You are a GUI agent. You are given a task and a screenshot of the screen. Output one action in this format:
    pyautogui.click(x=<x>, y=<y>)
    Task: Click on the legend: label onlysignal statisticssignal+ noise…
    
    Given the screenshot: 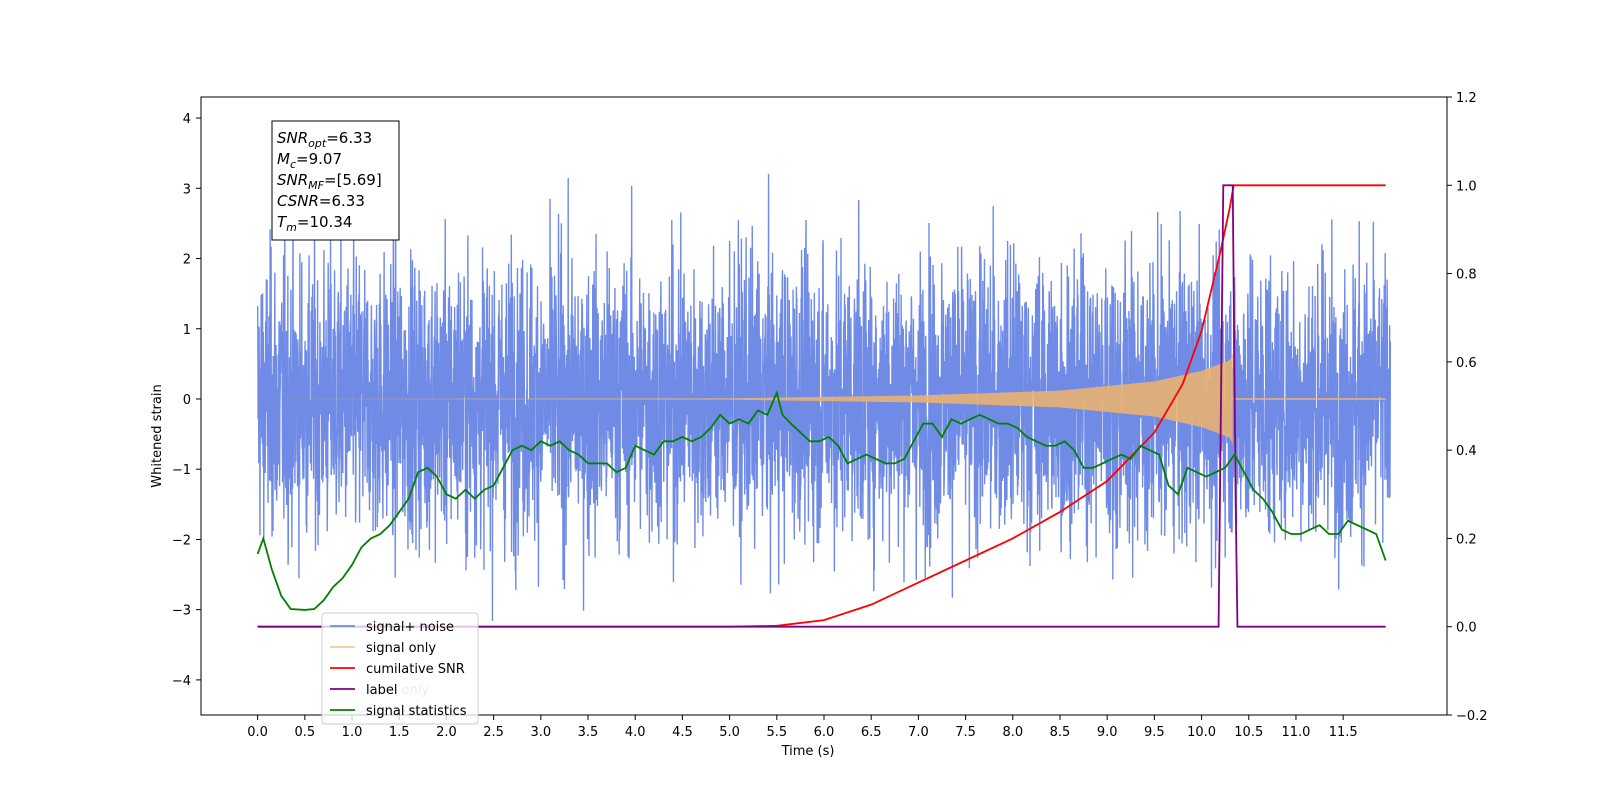 What is the action you would take?
    pyautogui.click(x=400, y=668)
    